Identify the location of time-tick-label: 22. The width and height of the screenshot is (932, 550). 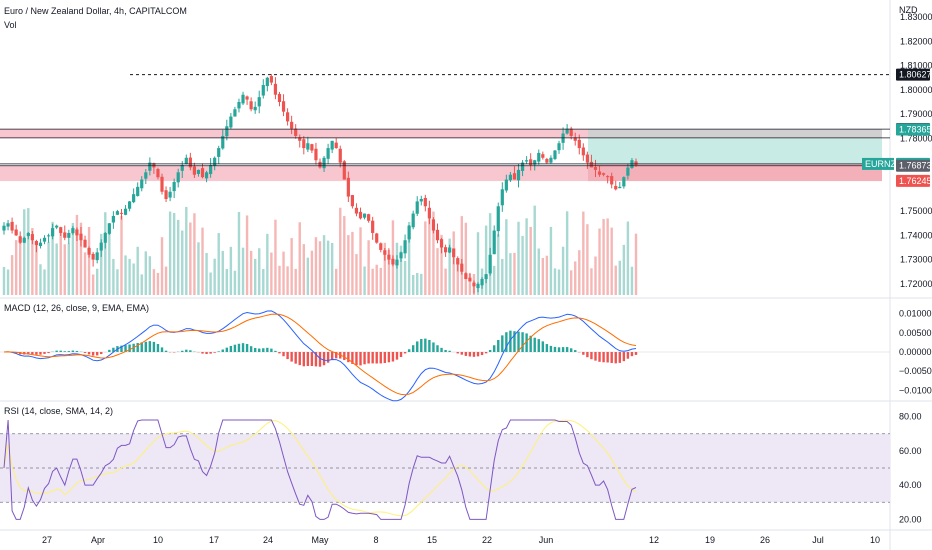
(487, 540).